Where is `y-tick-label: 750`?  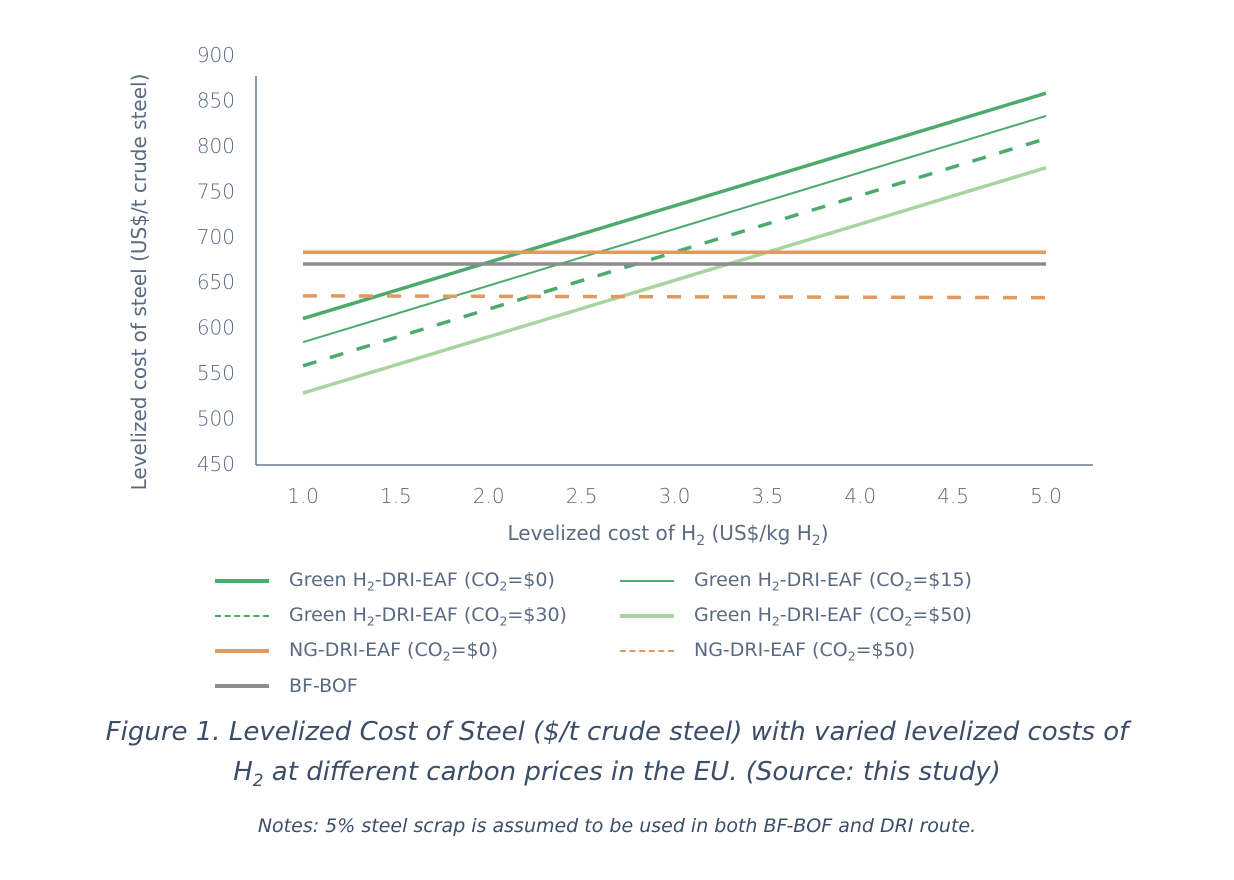 y-tick-label: 750 is located at coordinates (216, 191).